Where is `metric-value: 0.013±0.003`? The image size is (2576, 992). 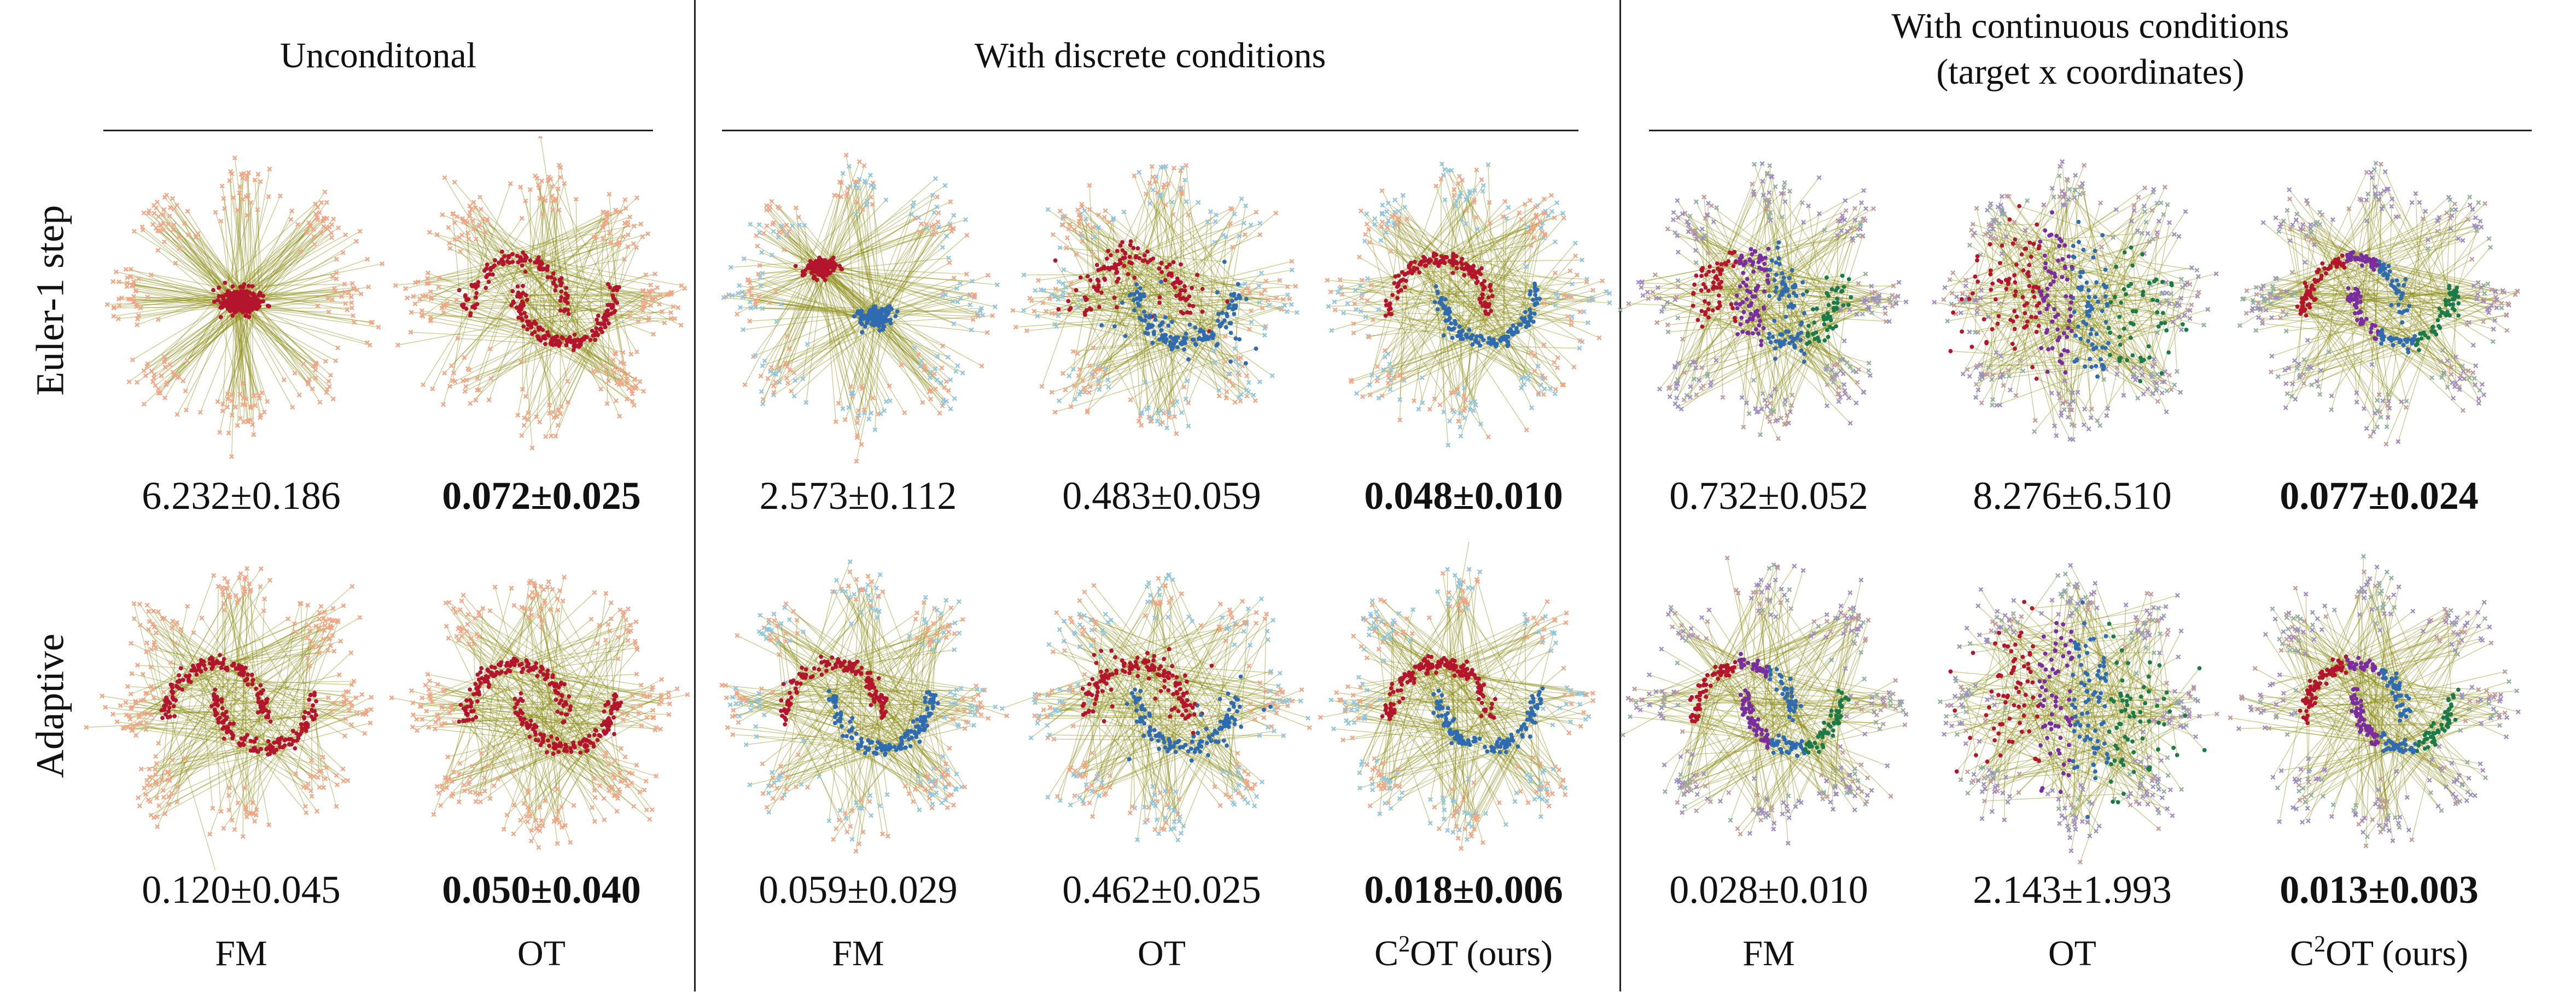 metric-value: 0.013±0.003 is located at coordinates (2379, 891).